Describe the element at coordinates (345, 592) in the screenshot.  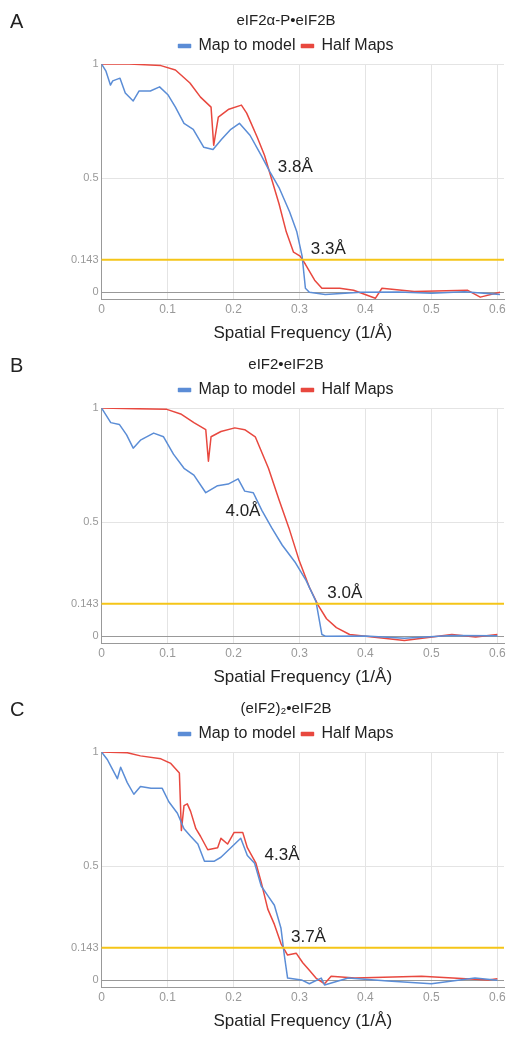
I see `annotation: 3.0Å` at that location.